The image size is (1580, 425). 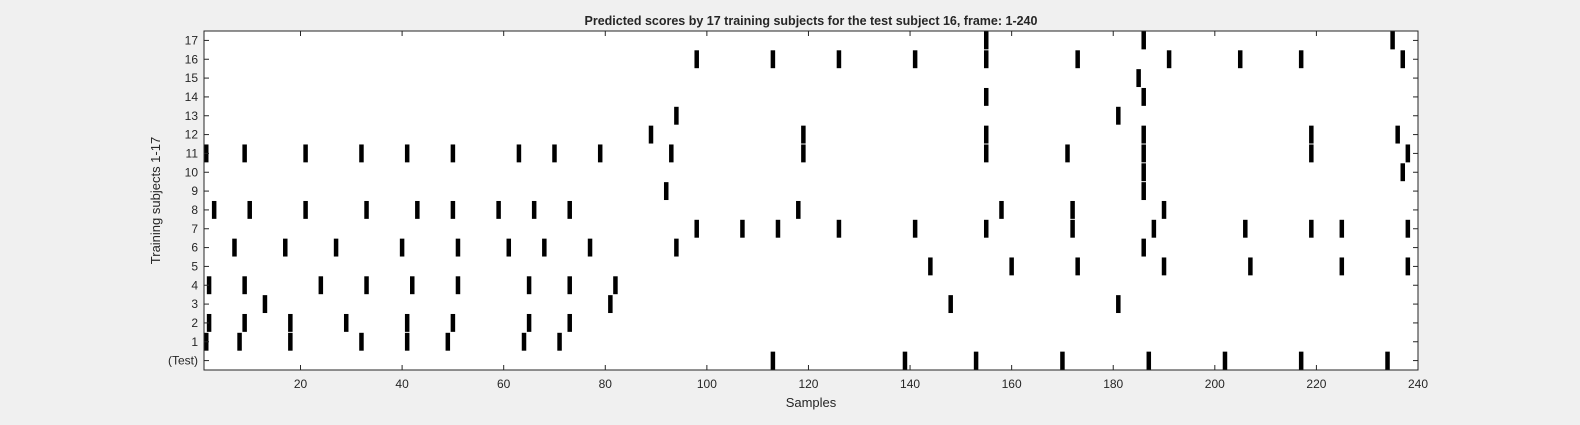 What do you see at coordinates (192, 172) in the screenshot?
I see `y-tick-label: 10` at bounding box center [192, 172].